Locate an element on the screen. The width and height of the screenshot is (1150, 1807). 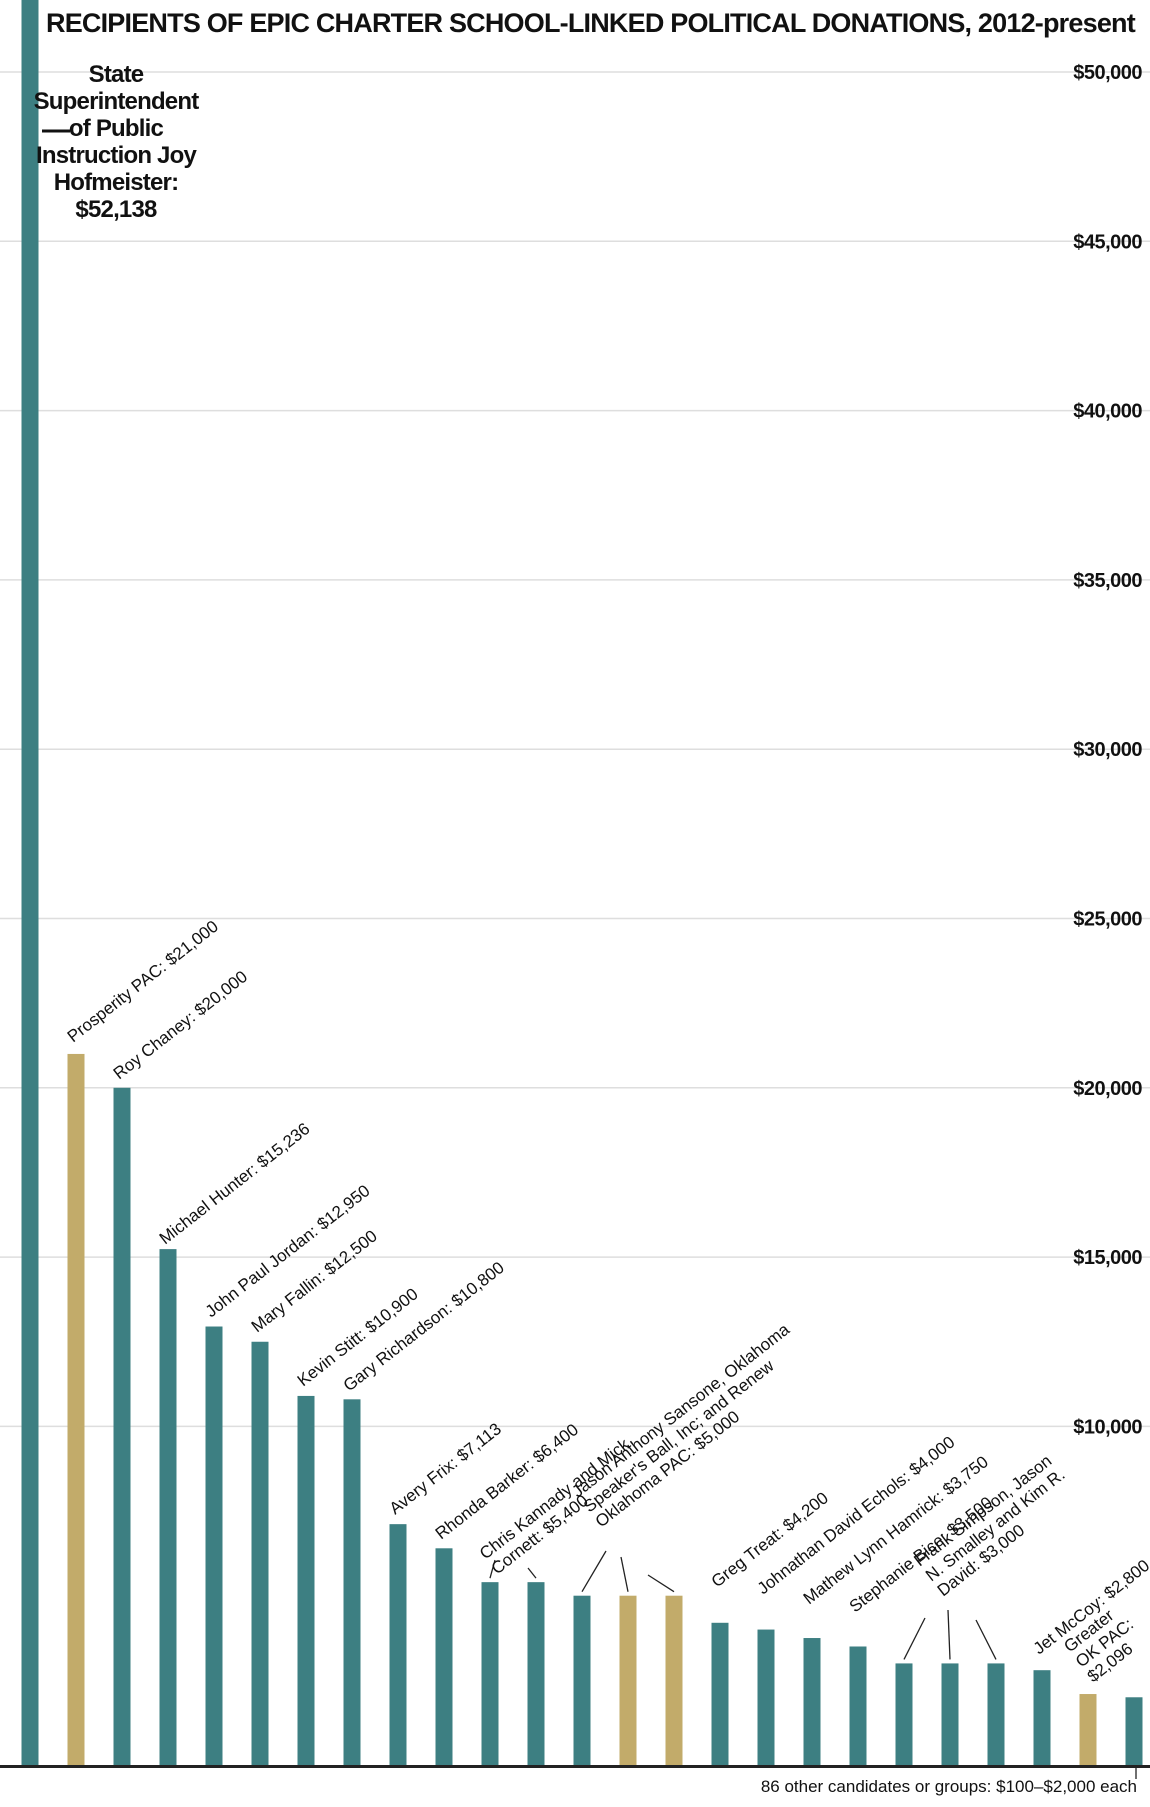
bar-label-line: Prosperity PAC: $21,000 is located at coordinates (143, 981).